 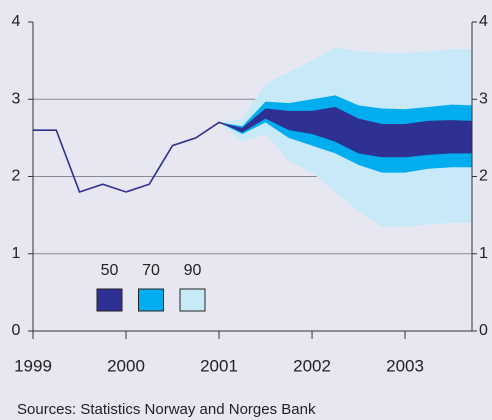 What do you see at coordinates (16, 253) in the screenshot?
I see `y-tick-label: 1` at bounding box center [16, 253].